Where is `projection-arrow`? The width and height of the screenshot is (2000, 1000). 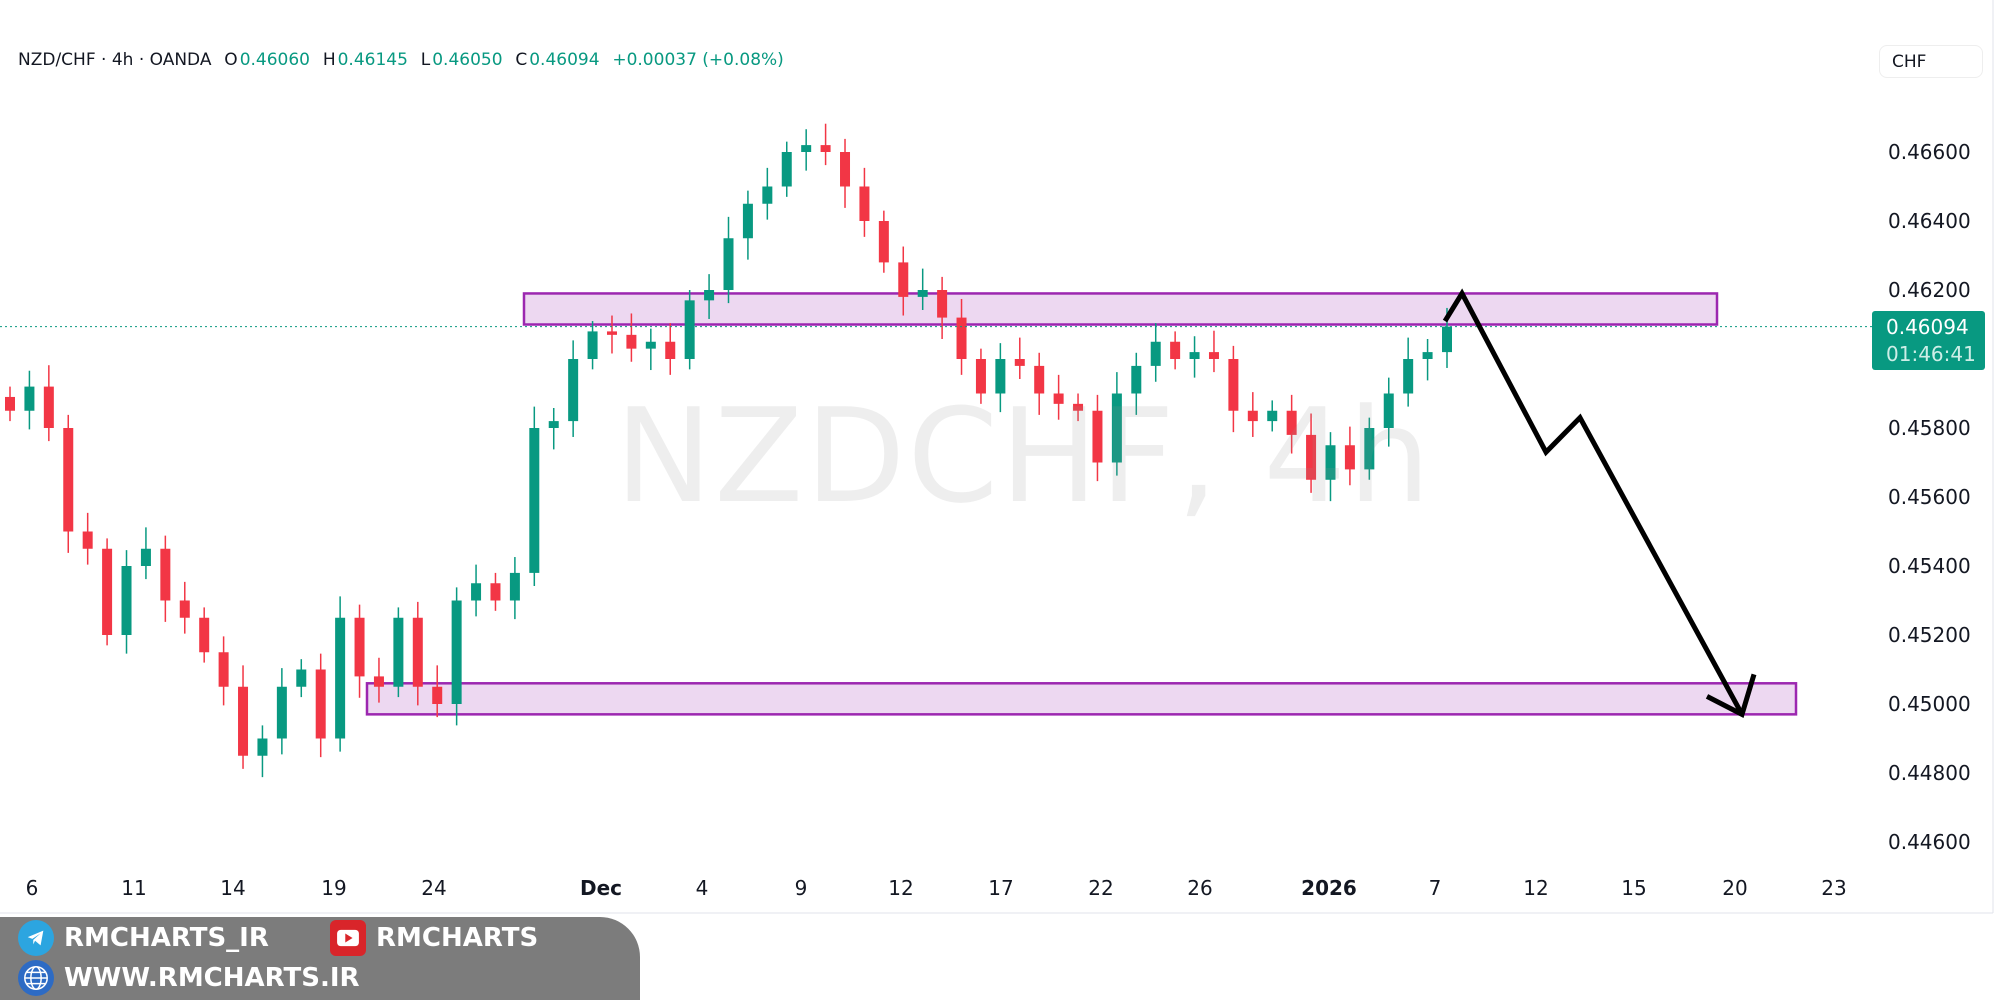 projection-arrow is located at coordinates (1593, 502).